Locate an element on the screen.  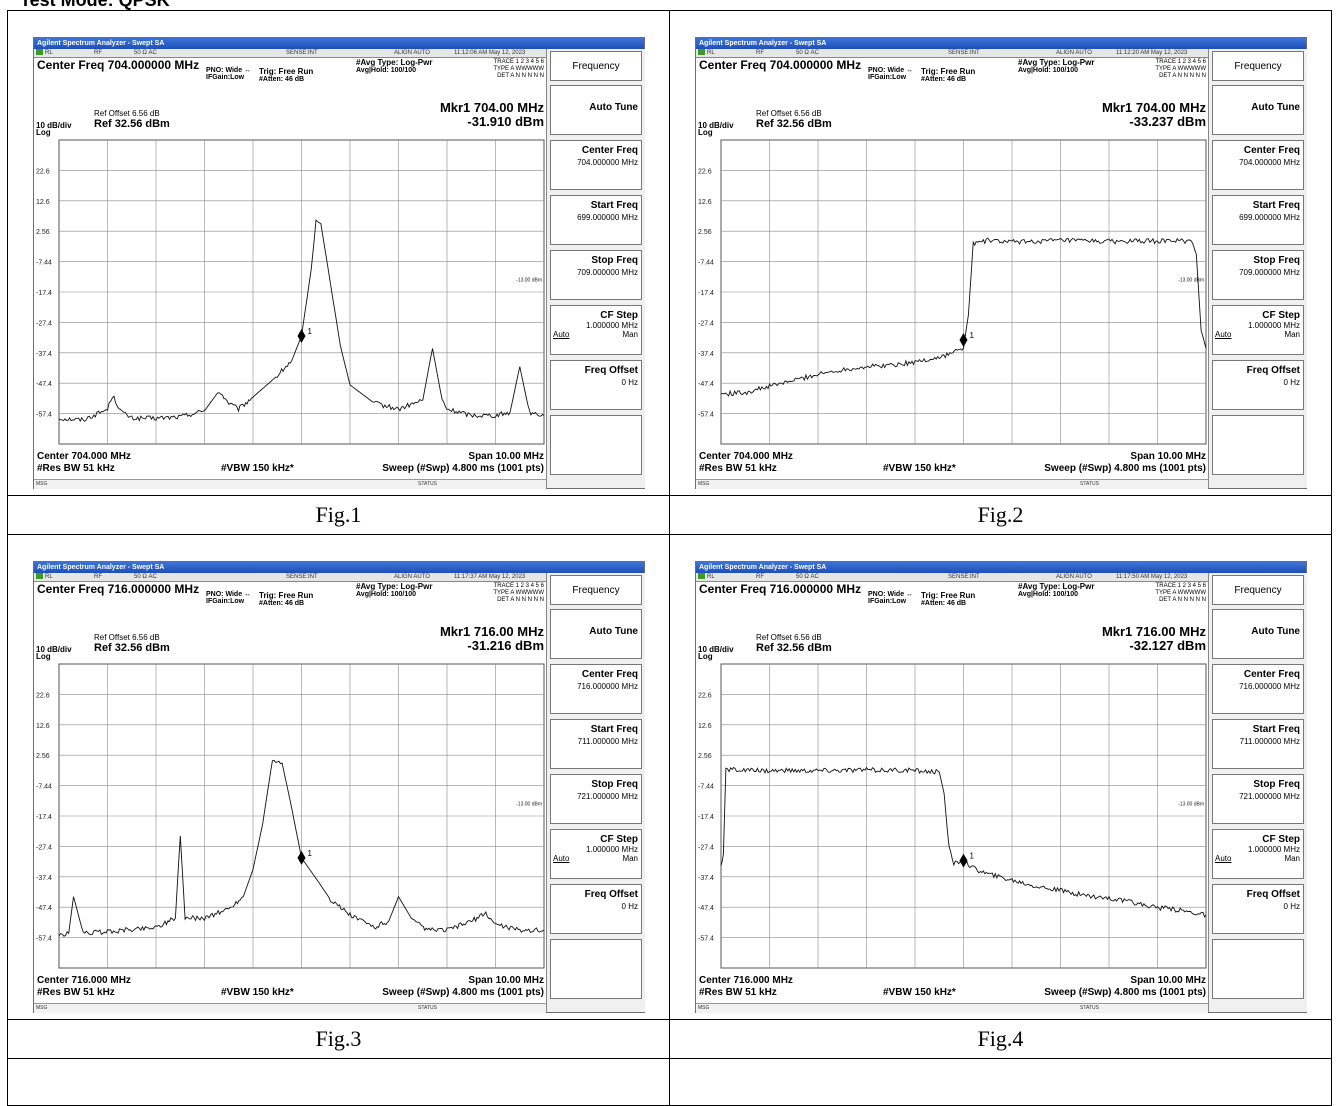
marker-level-readout: -32.127 dBm is located at coordinates (1167, 645).